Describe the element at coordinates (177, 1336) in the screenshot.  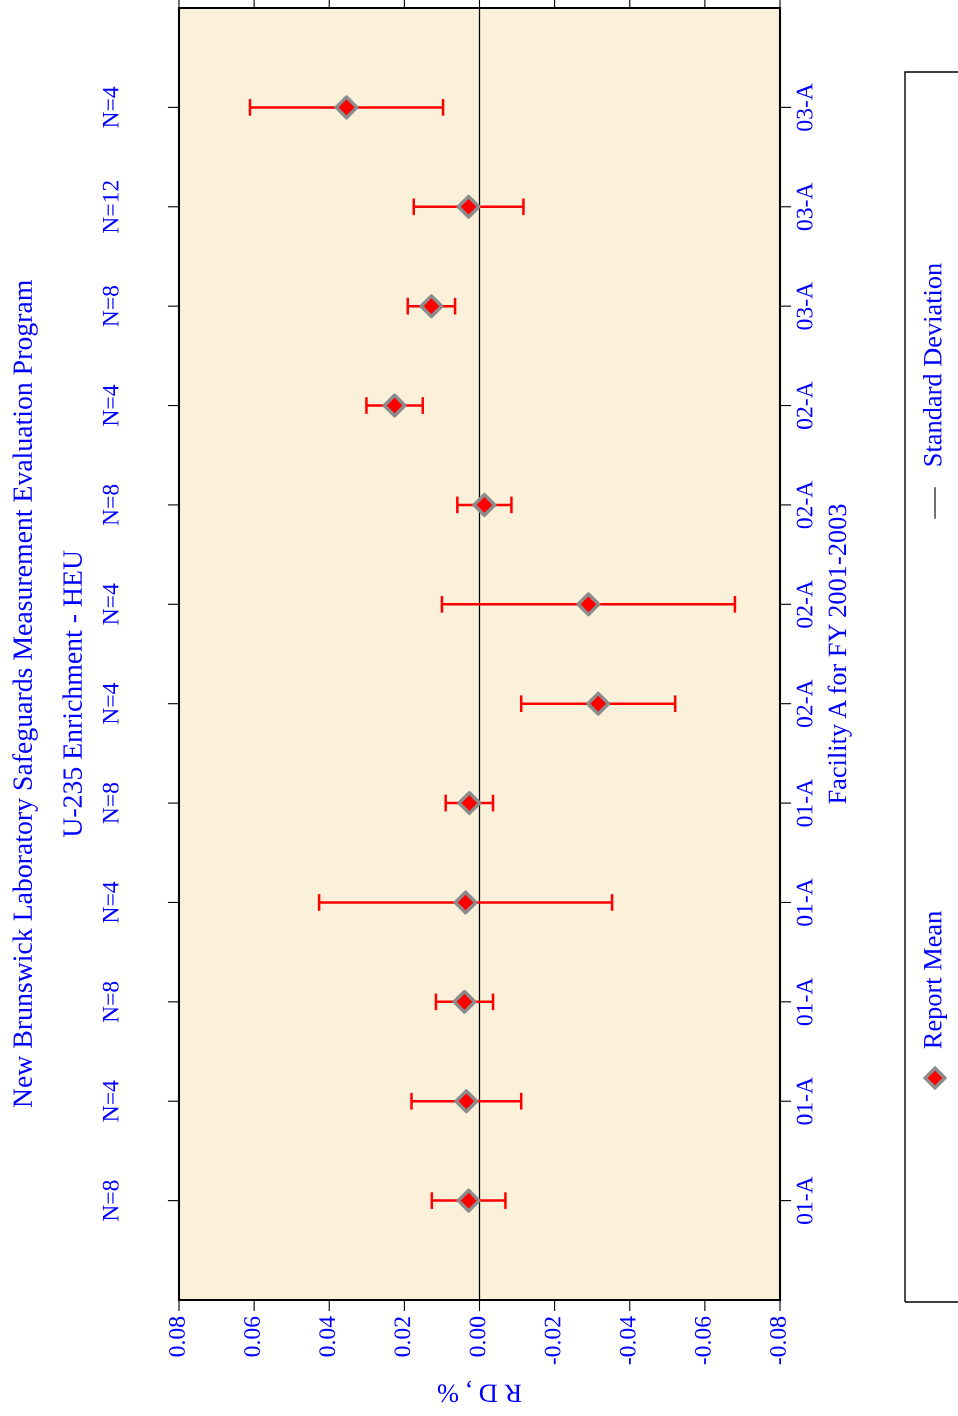
I see `x-tick-label: 0.08` at that location.